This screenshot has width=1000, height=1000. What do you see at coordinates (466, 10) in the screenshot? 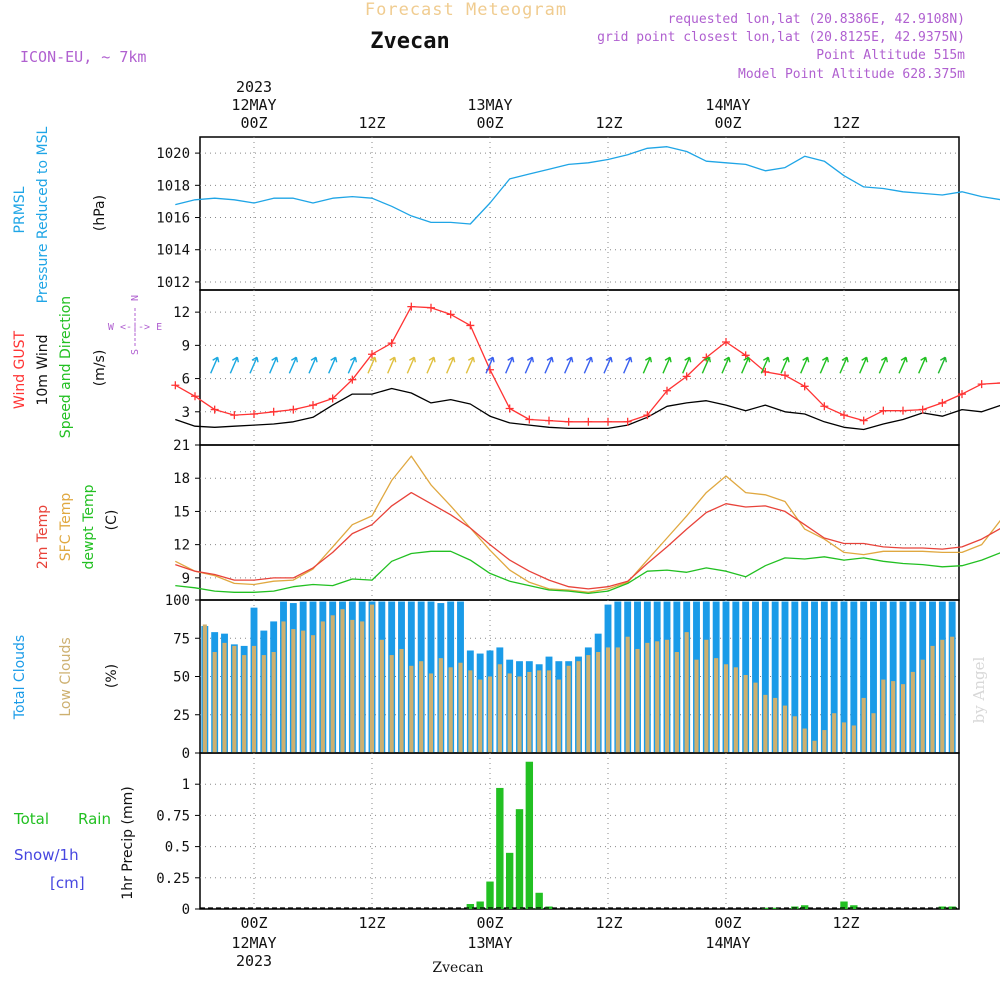
I see `chart-title: Forecast Meteogram` at bounding box center [466, 10].